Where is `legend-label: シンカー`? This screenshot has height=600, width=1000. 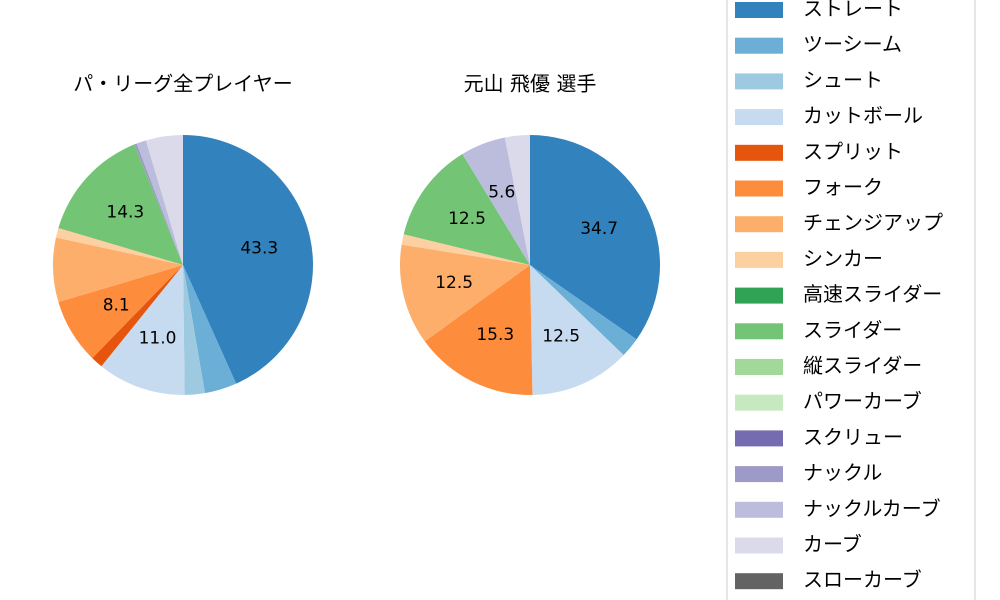
legend-label: シンカー is located at coordinates (843, 258).